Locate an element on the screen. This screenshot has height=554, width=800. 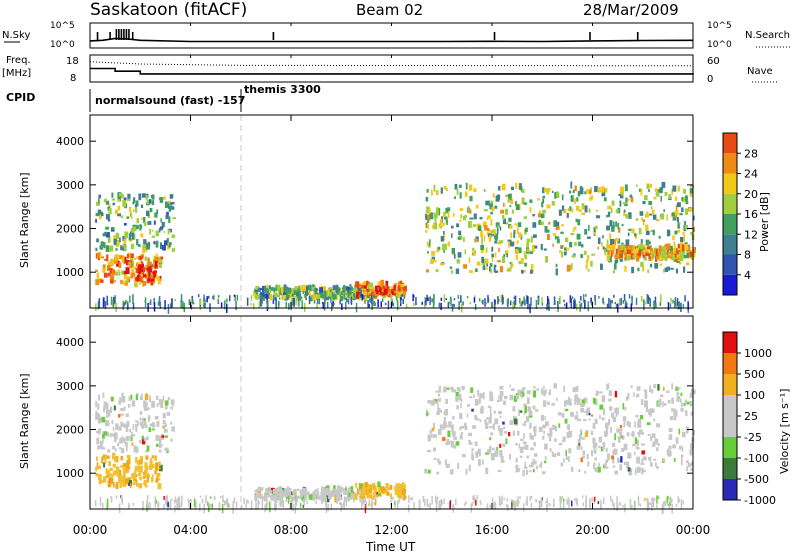
freq-frame is located at coordinates (391, 68).